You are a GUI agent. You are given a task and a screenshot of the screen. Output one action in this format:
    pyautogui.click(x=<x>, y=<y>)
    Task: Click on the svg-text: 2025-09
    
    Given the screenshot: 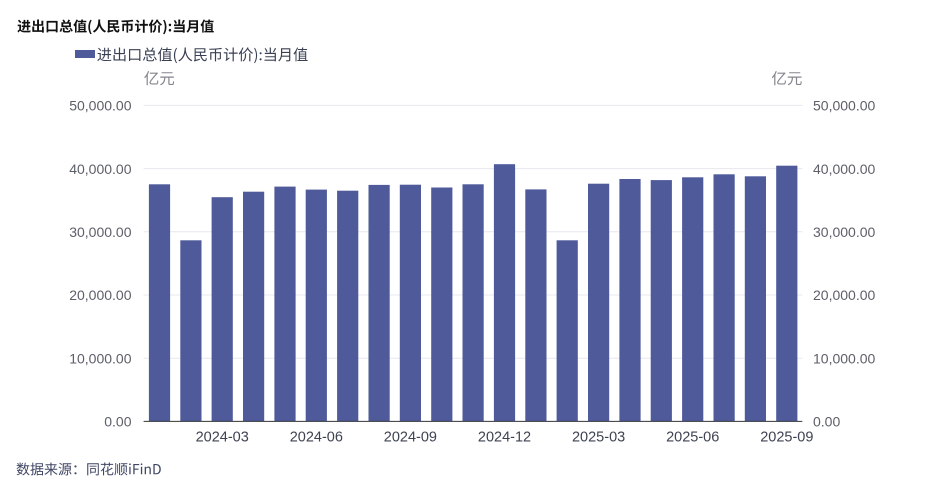 What is the action you would take?
    pyautogui.click(x=786, y=437)
    